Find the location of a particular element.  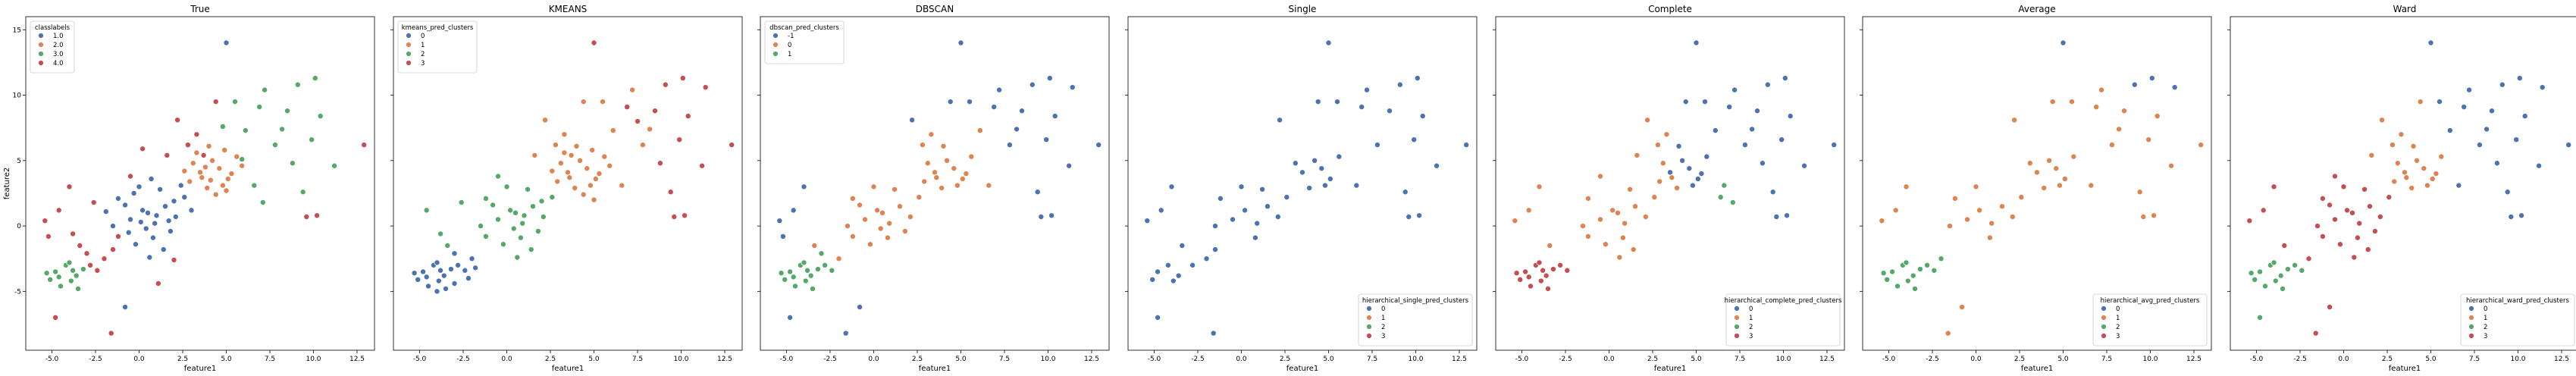

legend-title: hierarchical_avg_pred_clusters is located at coordinates (2150, 301).